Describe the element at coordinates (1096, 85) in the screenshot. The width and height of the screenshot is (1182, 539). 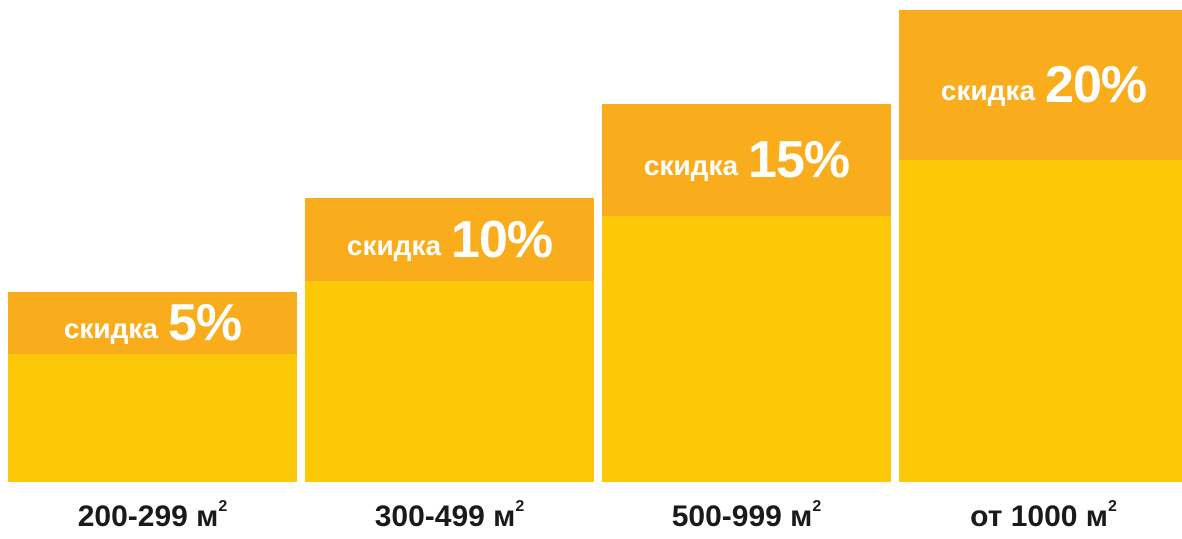
I see `bar-value-label: 20%` at that location.